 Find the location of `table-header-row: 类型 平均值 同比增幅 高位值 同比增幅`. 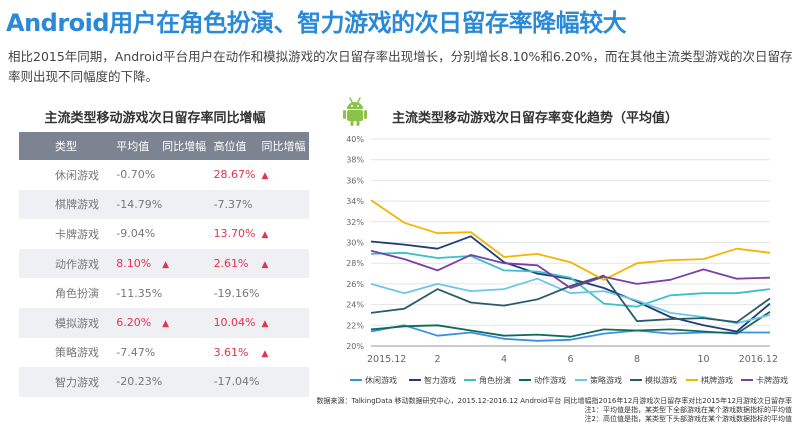

table-header-row: 类型 平均值 同比增幅 高位值 同比增幅 is located at coordinates (164, 146).